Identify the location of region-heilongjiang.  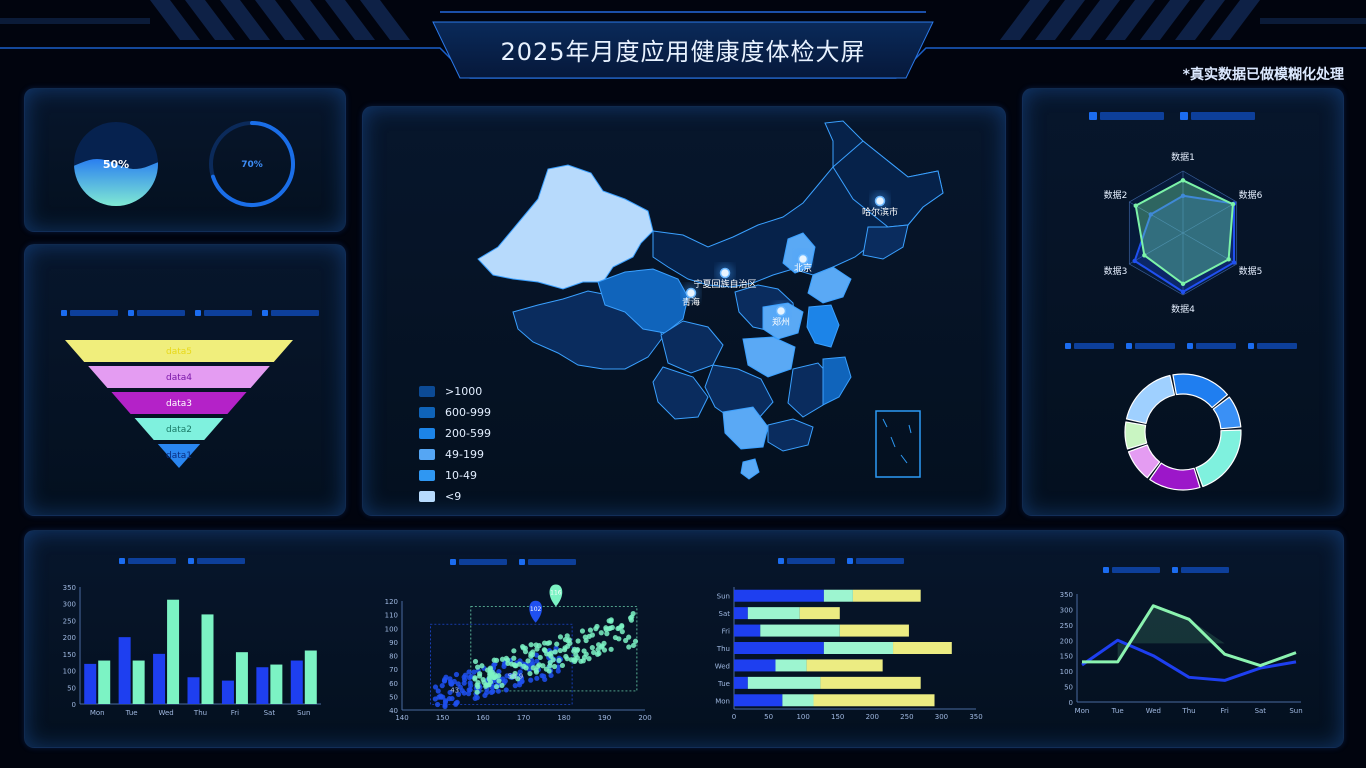
(888, 184).